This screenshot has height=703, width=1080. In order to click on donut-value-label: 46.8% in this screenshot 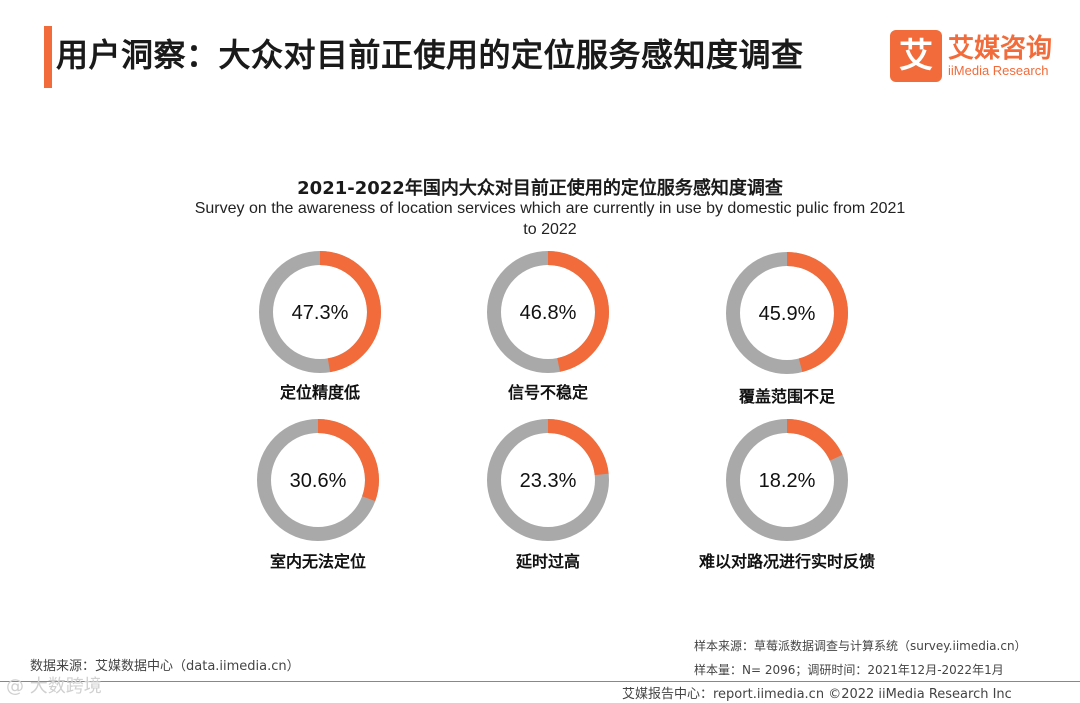, I will do `click(548, 313)`.